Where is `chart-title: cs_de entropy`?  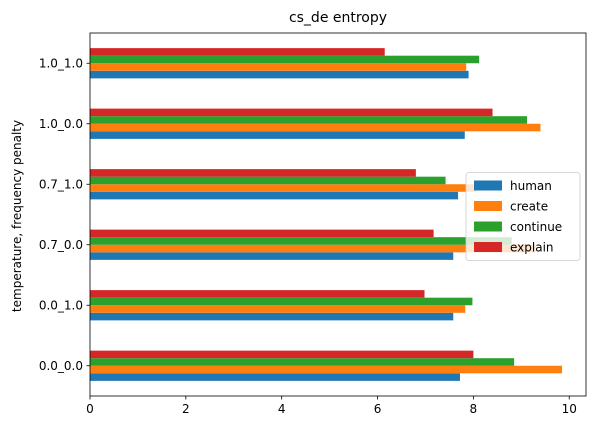
chart-title: cs_de entropy is located at coordinates (338, 18).